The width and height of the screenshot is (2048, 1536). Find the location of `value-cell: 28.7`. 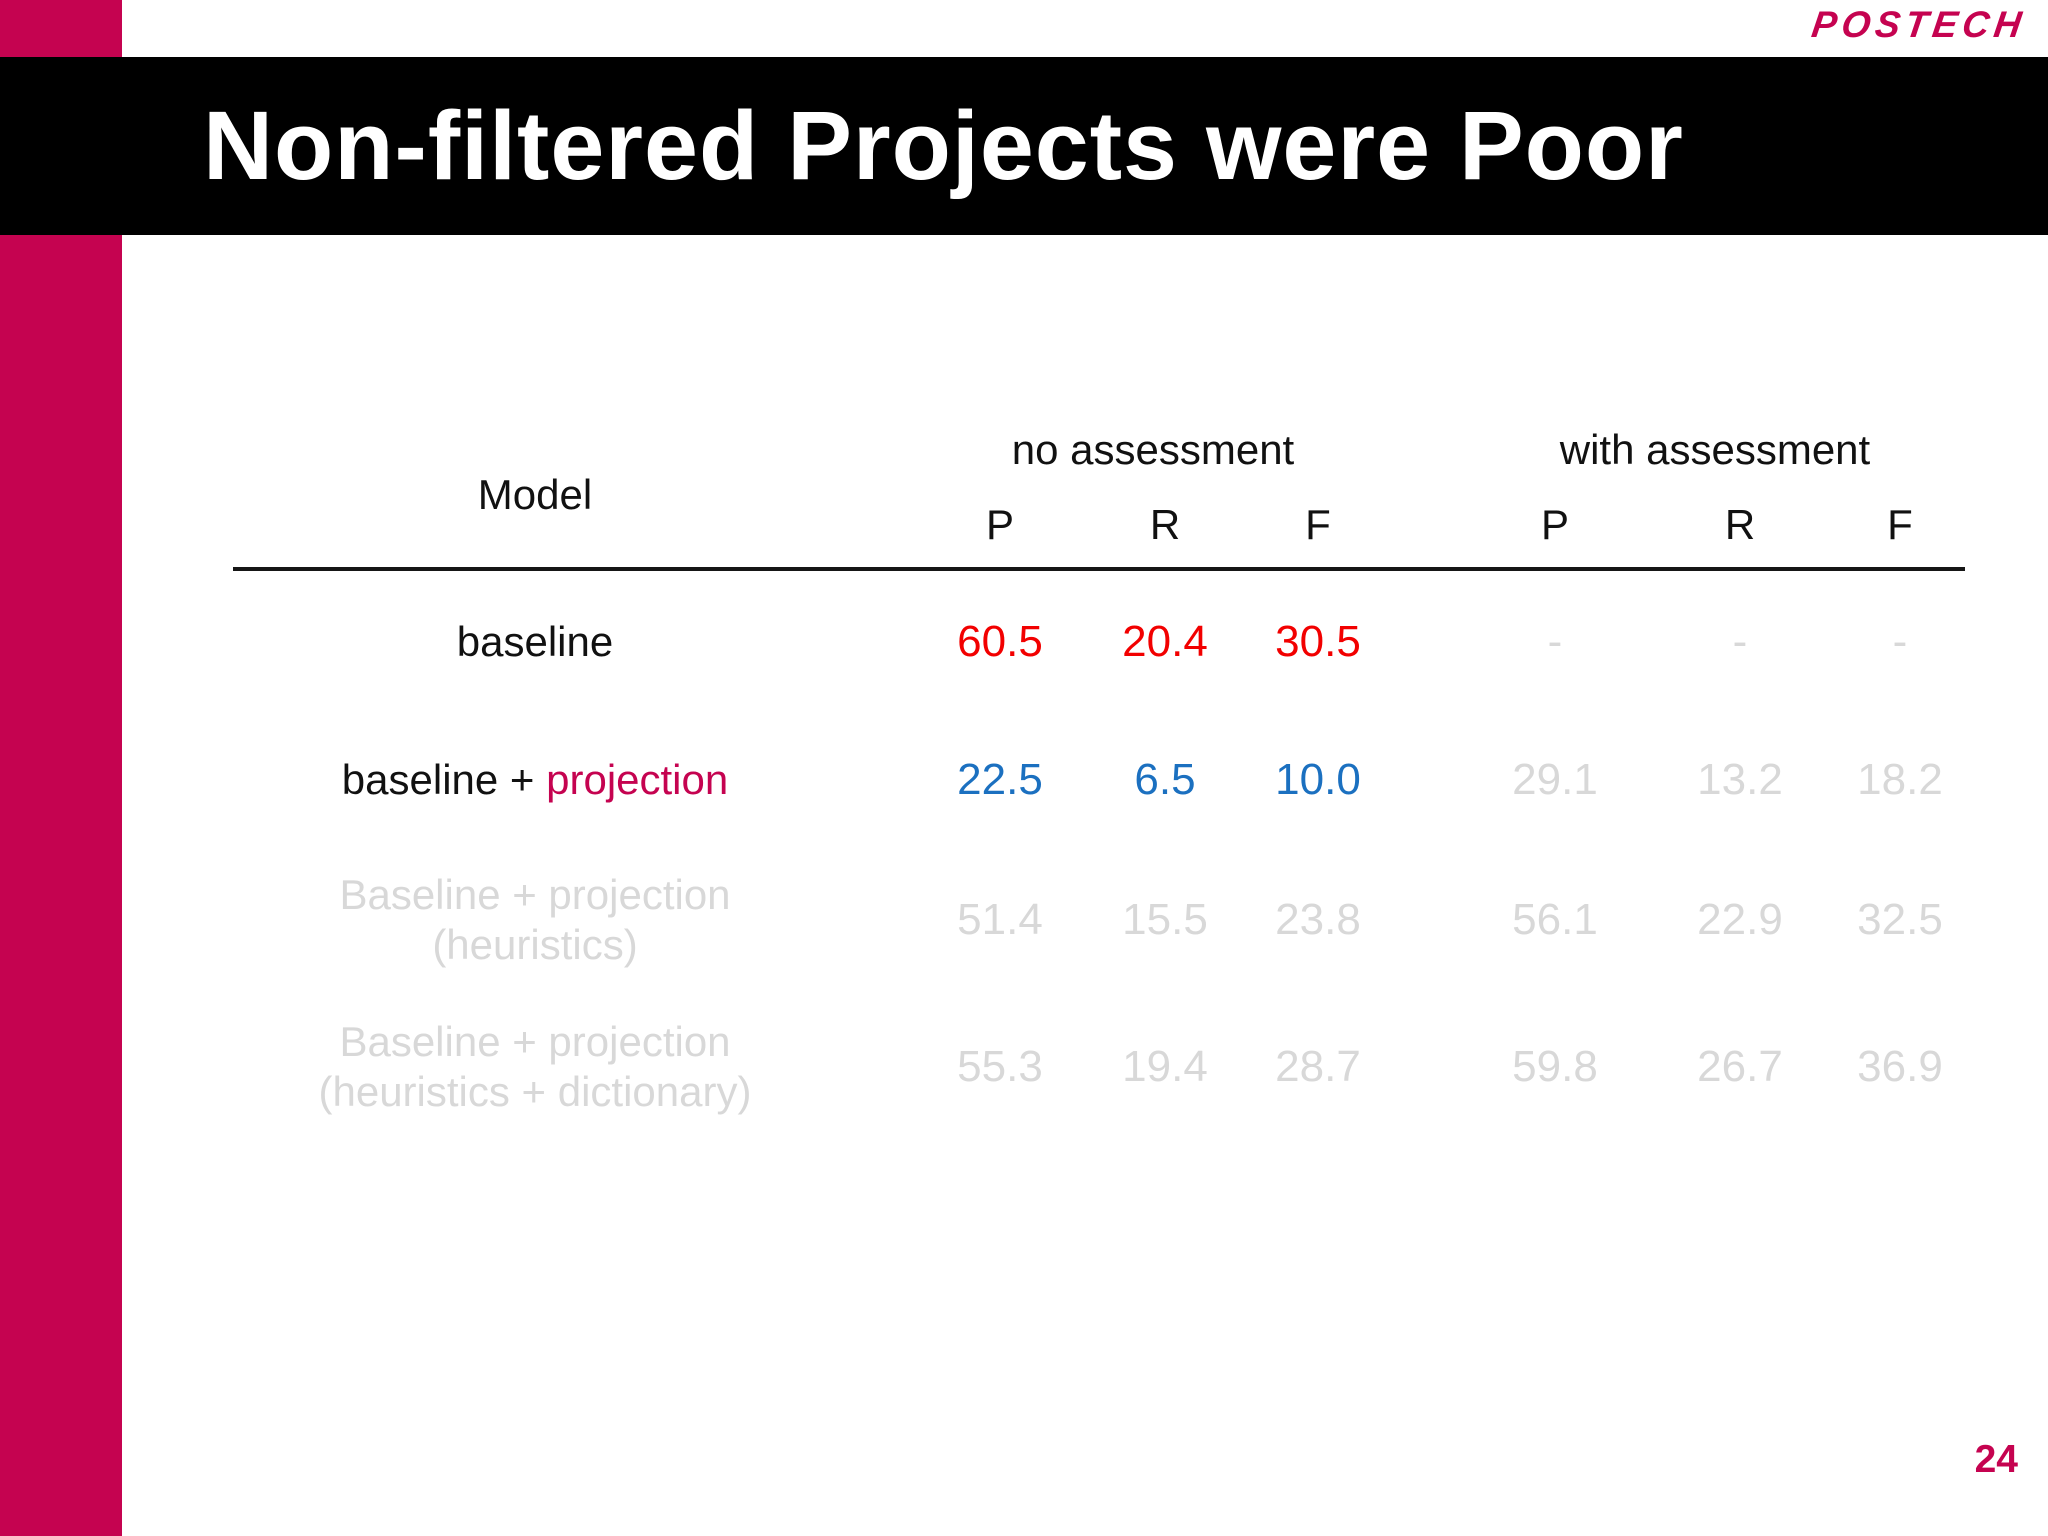

value-cell: 28.7 is located at coordinates (1318, 1066).